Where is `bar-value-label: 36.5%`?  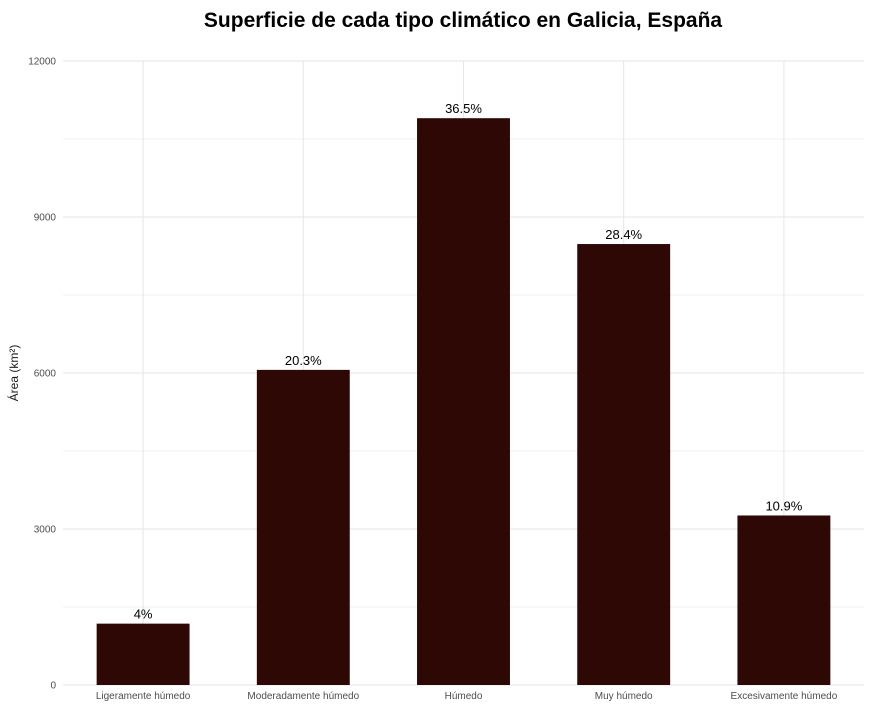
bar-value-label: 36.5% is located at coordinates (463, 108).